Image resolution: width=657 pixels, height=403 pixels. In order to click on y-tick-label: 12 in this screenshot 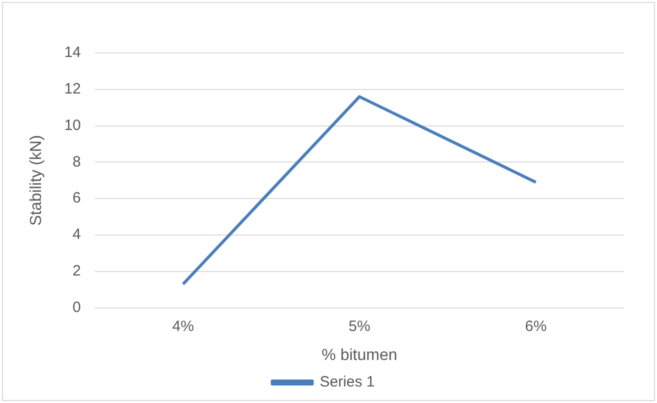, I will do `click(72, 89)`.